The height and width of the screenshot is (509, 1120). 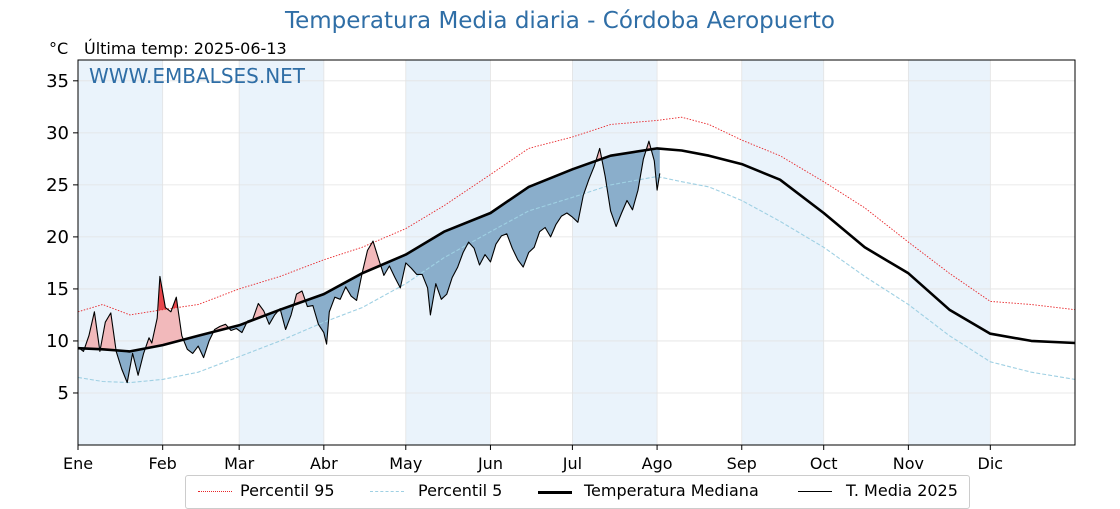 What do you see at coordinates (949, 252) in the screenshot?
I see `month-band-nov` at bounding box center [949, 252].